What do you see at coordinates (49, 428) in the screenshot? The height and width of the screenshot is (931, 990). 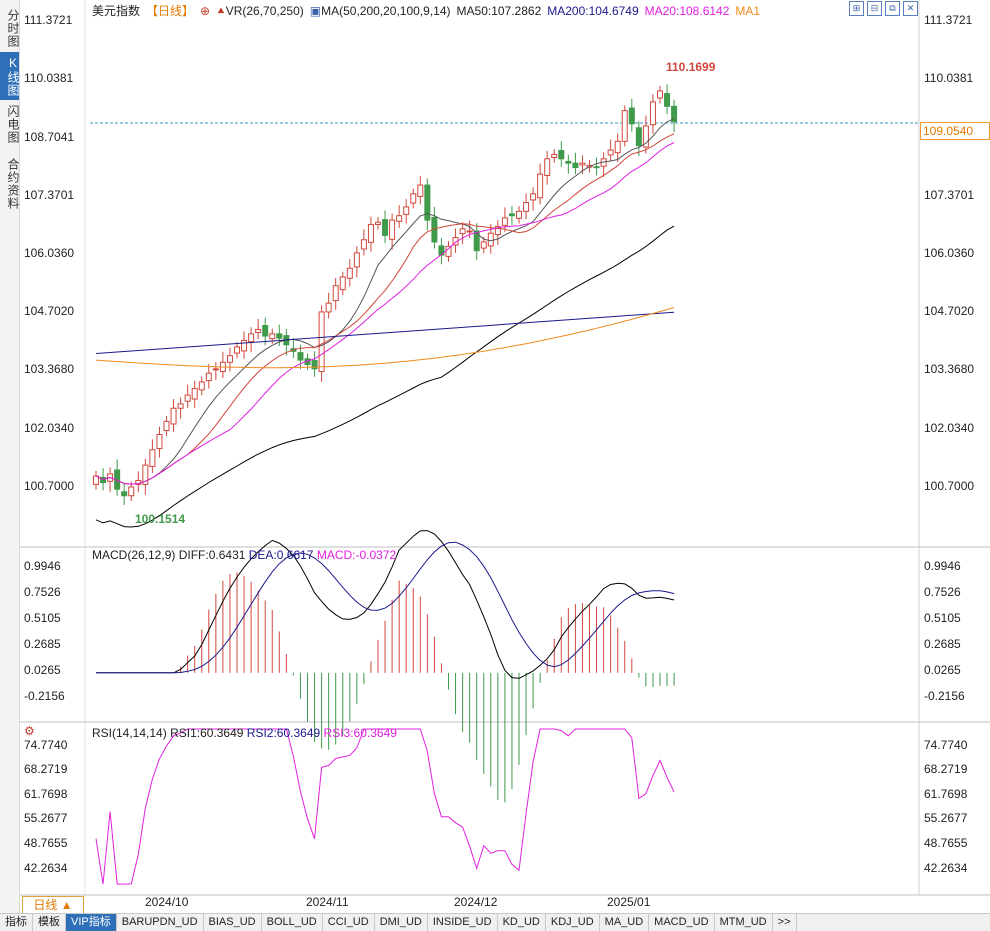 I see `left-price-label: 102.0340` at bounding box center [49, 428].